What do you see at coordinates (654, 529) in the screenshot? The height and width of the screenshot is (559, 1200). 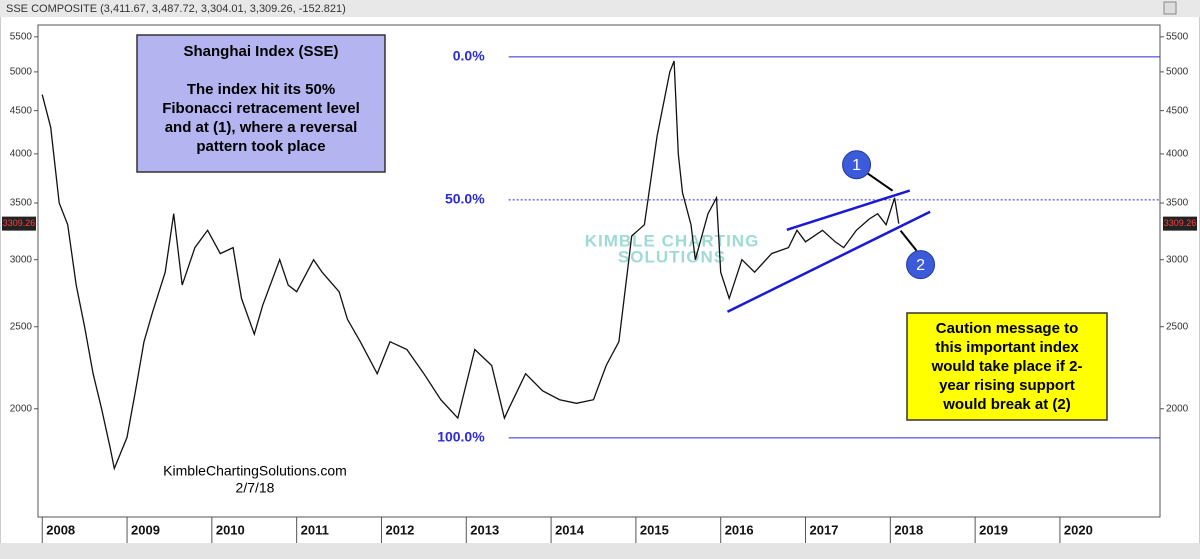 I see `x-tick-label: 2015` at bounding box center [654, 529].